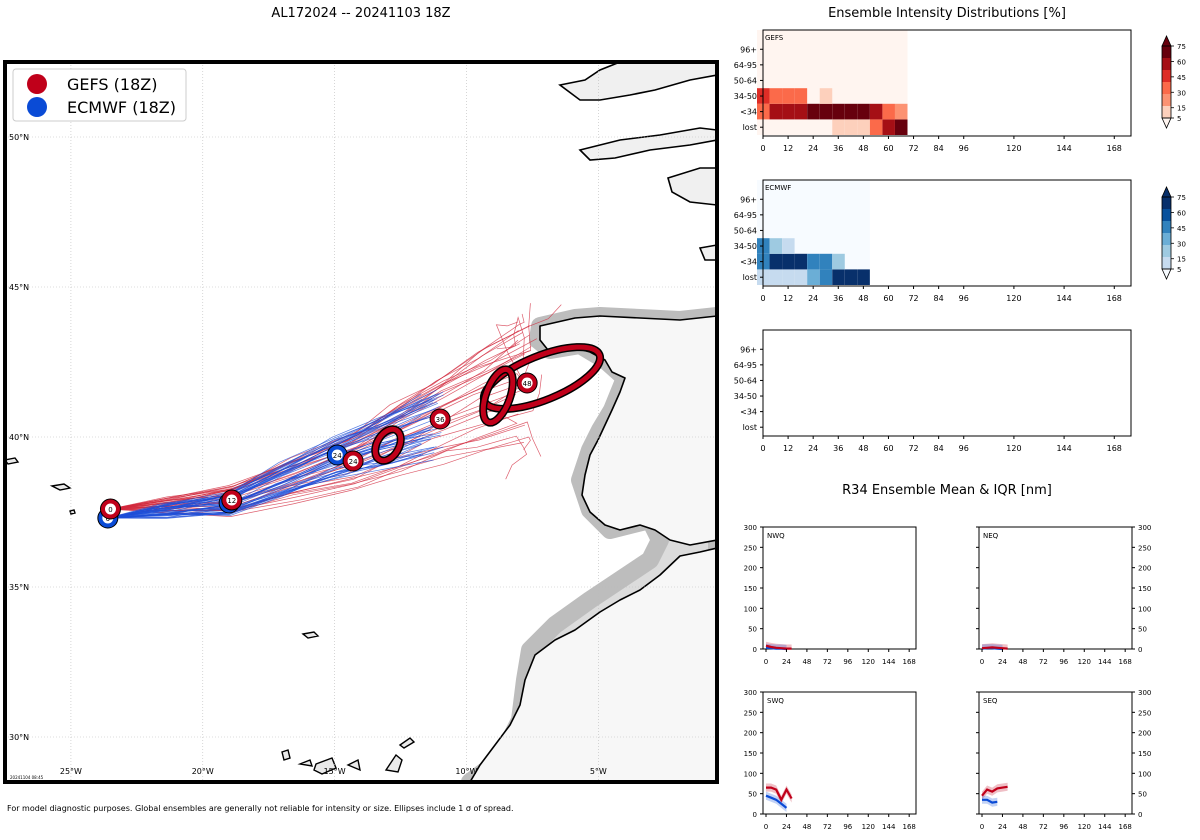 Image resolution: width=1200 pixels, height=840 pixels. What do you see at coordinates (1181, 93) in the screenshot?
I see `colorbar-tick-label: 30` at bounding box center [1181, 93].